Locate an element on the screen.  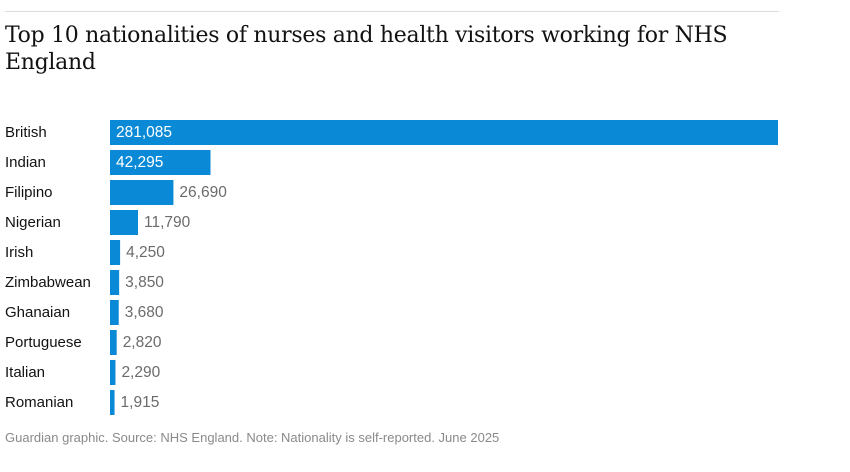
category-label: Filipino is located at coordinates (29, 192).